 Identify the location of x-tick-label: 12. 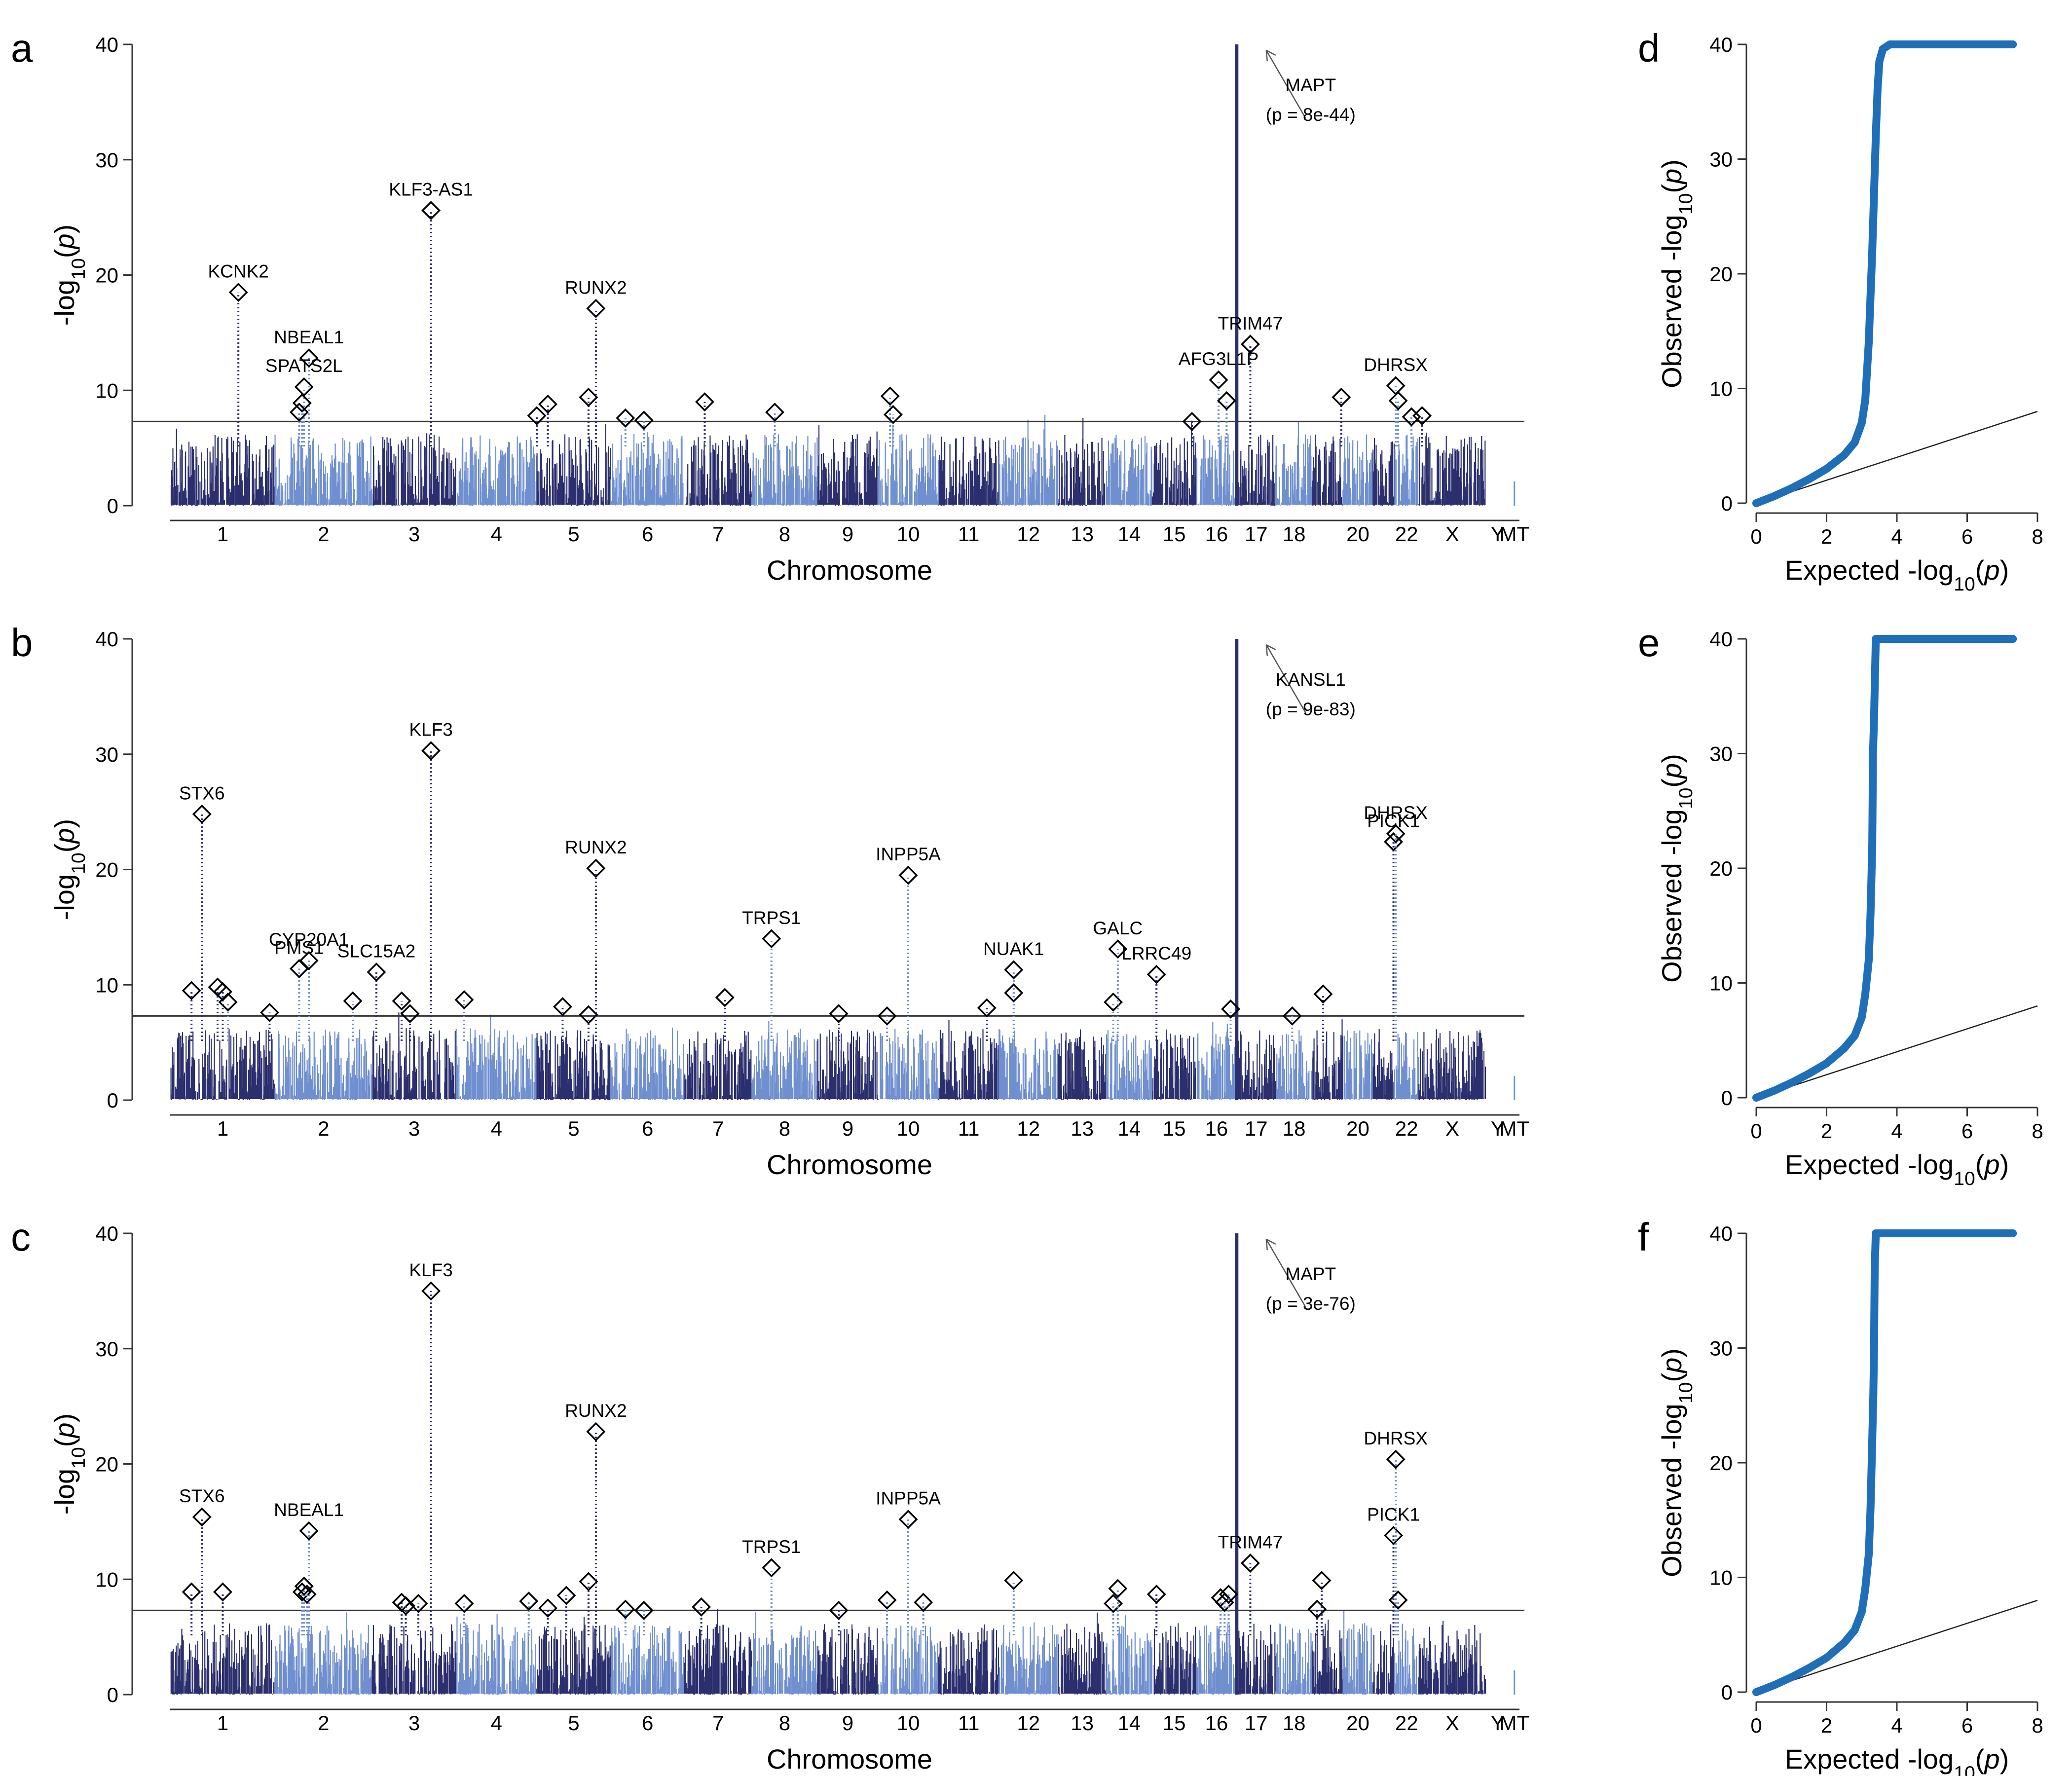
(1029, 1723).